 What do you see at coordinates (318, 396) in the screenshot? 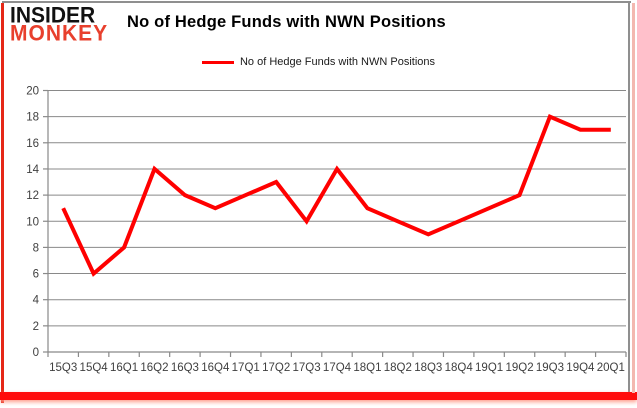
I see `frame-bottom-red-accent` at bounding box center [318, 396].